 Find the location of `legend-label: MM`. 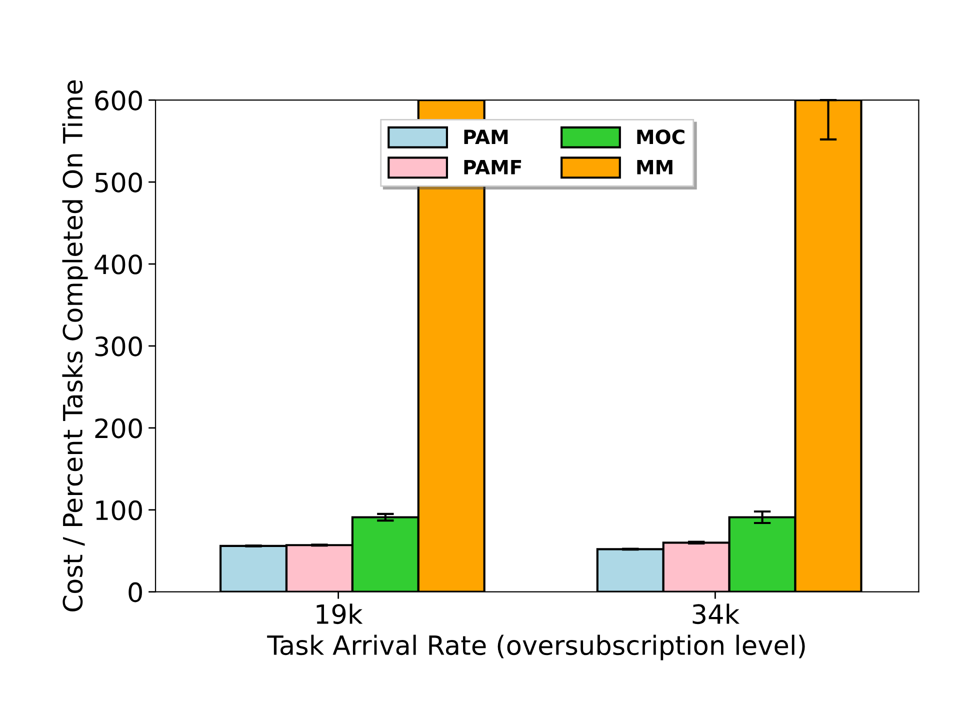

legend-label: MM is located at coordinates (654, 167).